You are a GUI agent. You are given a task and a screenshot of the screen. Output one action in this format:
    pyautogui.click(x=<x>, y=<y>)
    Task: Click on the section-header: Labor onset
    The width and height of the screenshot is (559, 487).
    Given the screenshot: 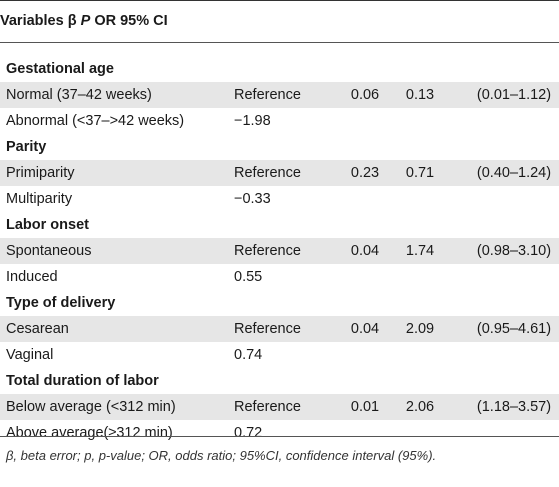 What is the action you would take?
    pyautogui.click(x=279, y=225)
    